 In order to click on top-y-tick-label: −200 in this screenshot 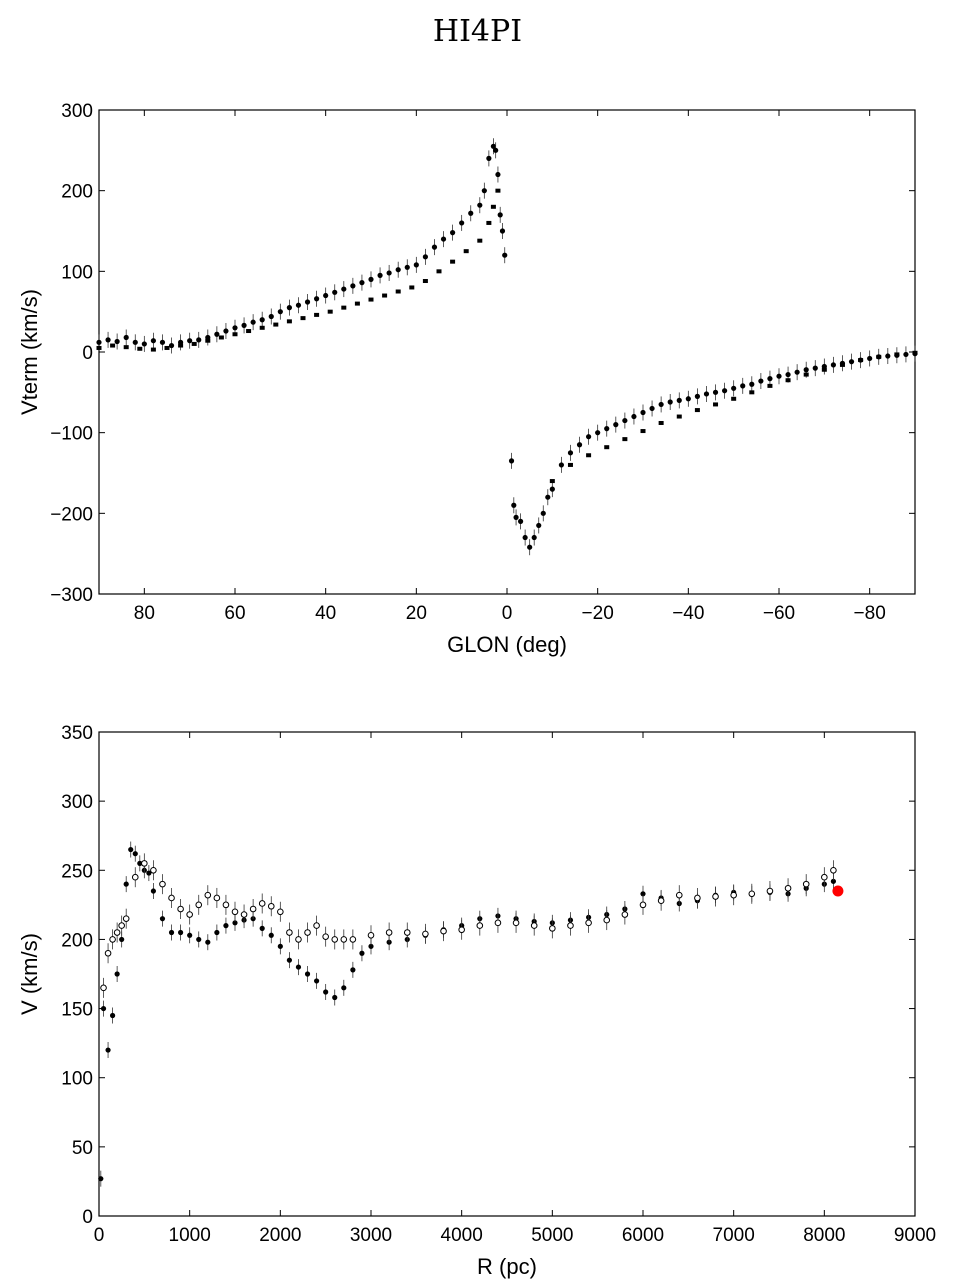, I will do `click(71, 514)`.